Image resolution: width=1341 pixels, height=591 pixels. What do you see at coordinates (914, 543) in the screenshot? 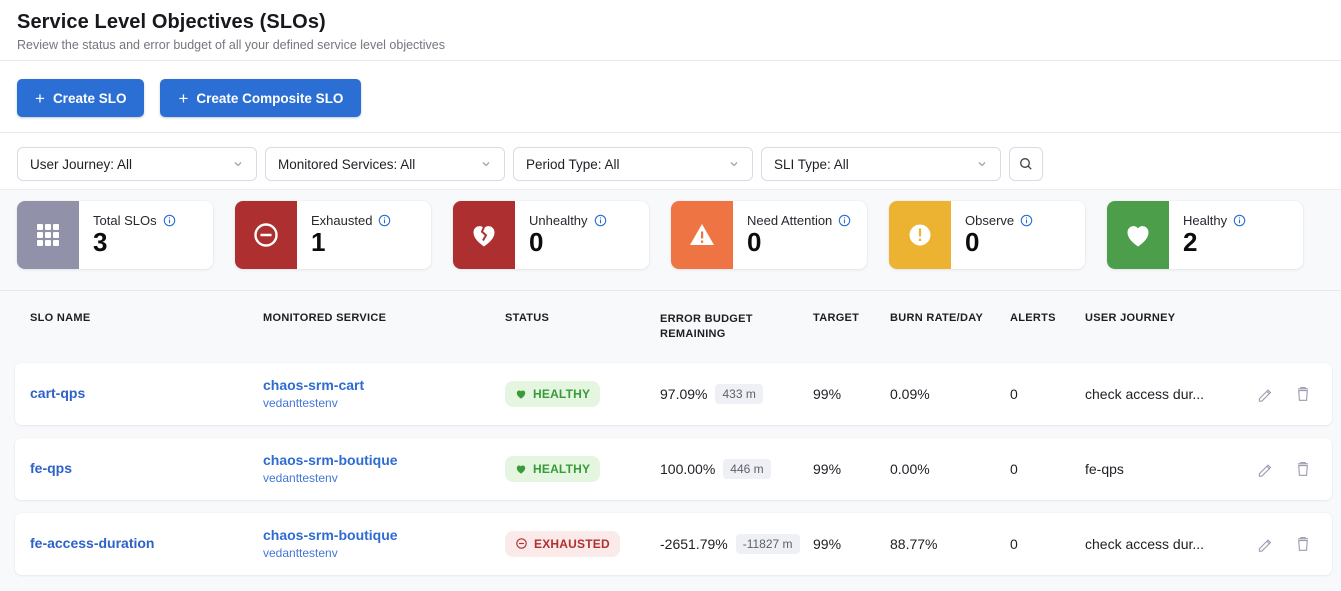
I see `burn-rate-value: 88.77%` at bounding box center [914, 543].